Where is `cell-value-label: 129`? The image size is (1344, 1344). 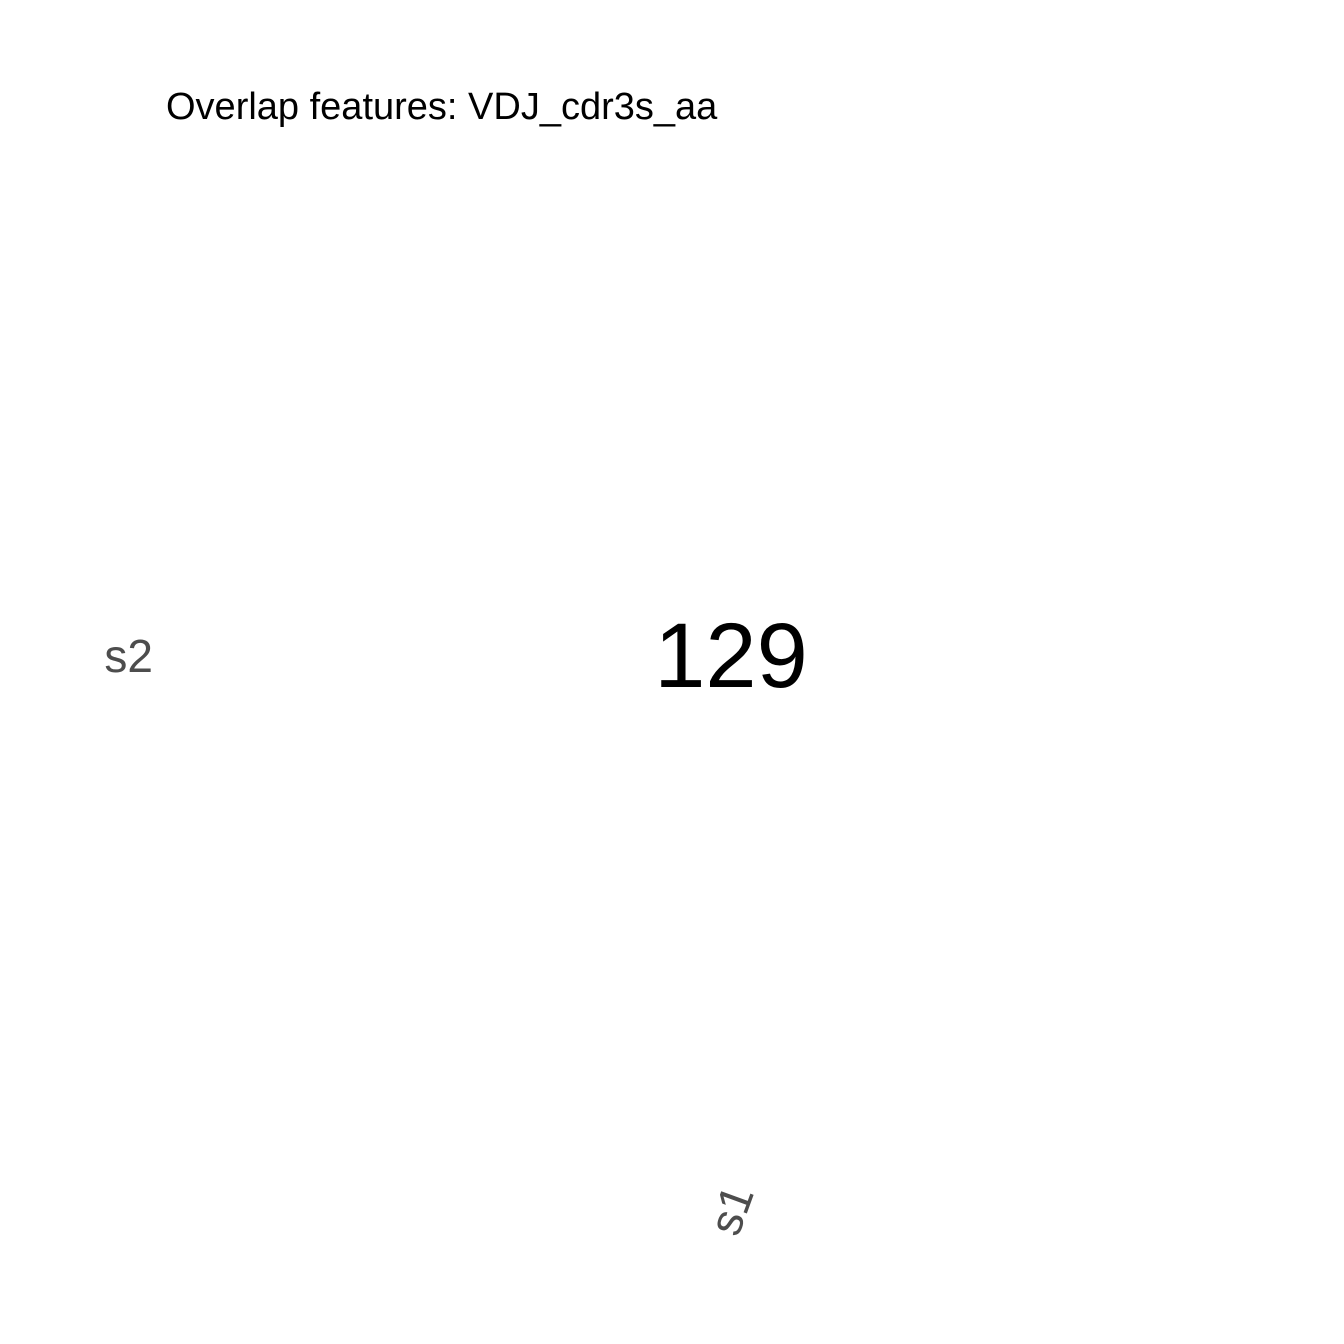
cell-value-label: 129 is located at coordinates (731, 656).